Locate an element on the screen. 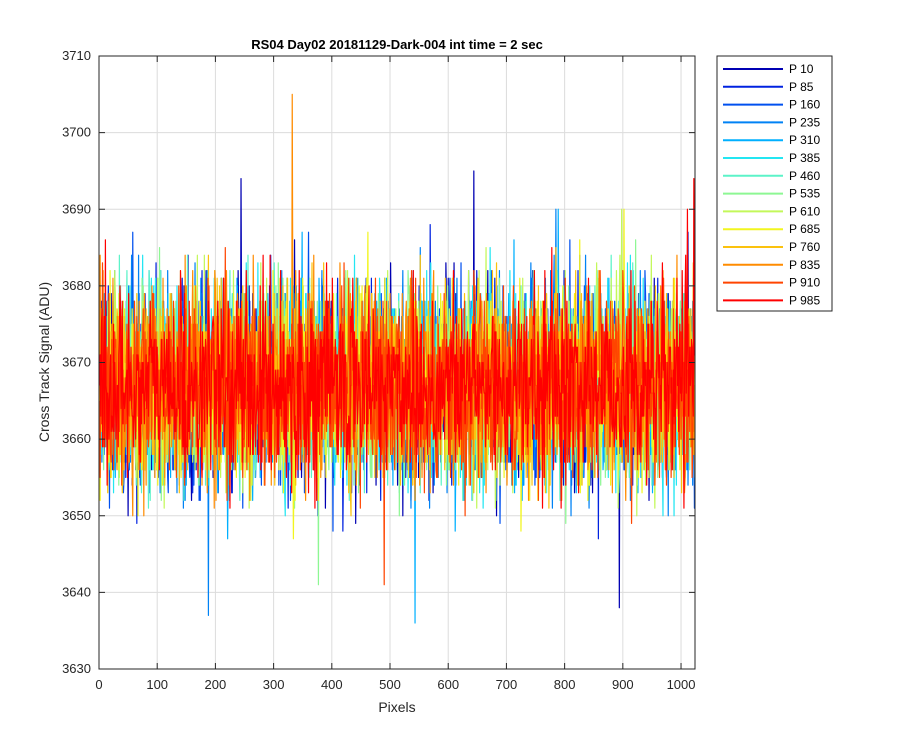  legend-label: P 985 is located at coordinates (804, 300).